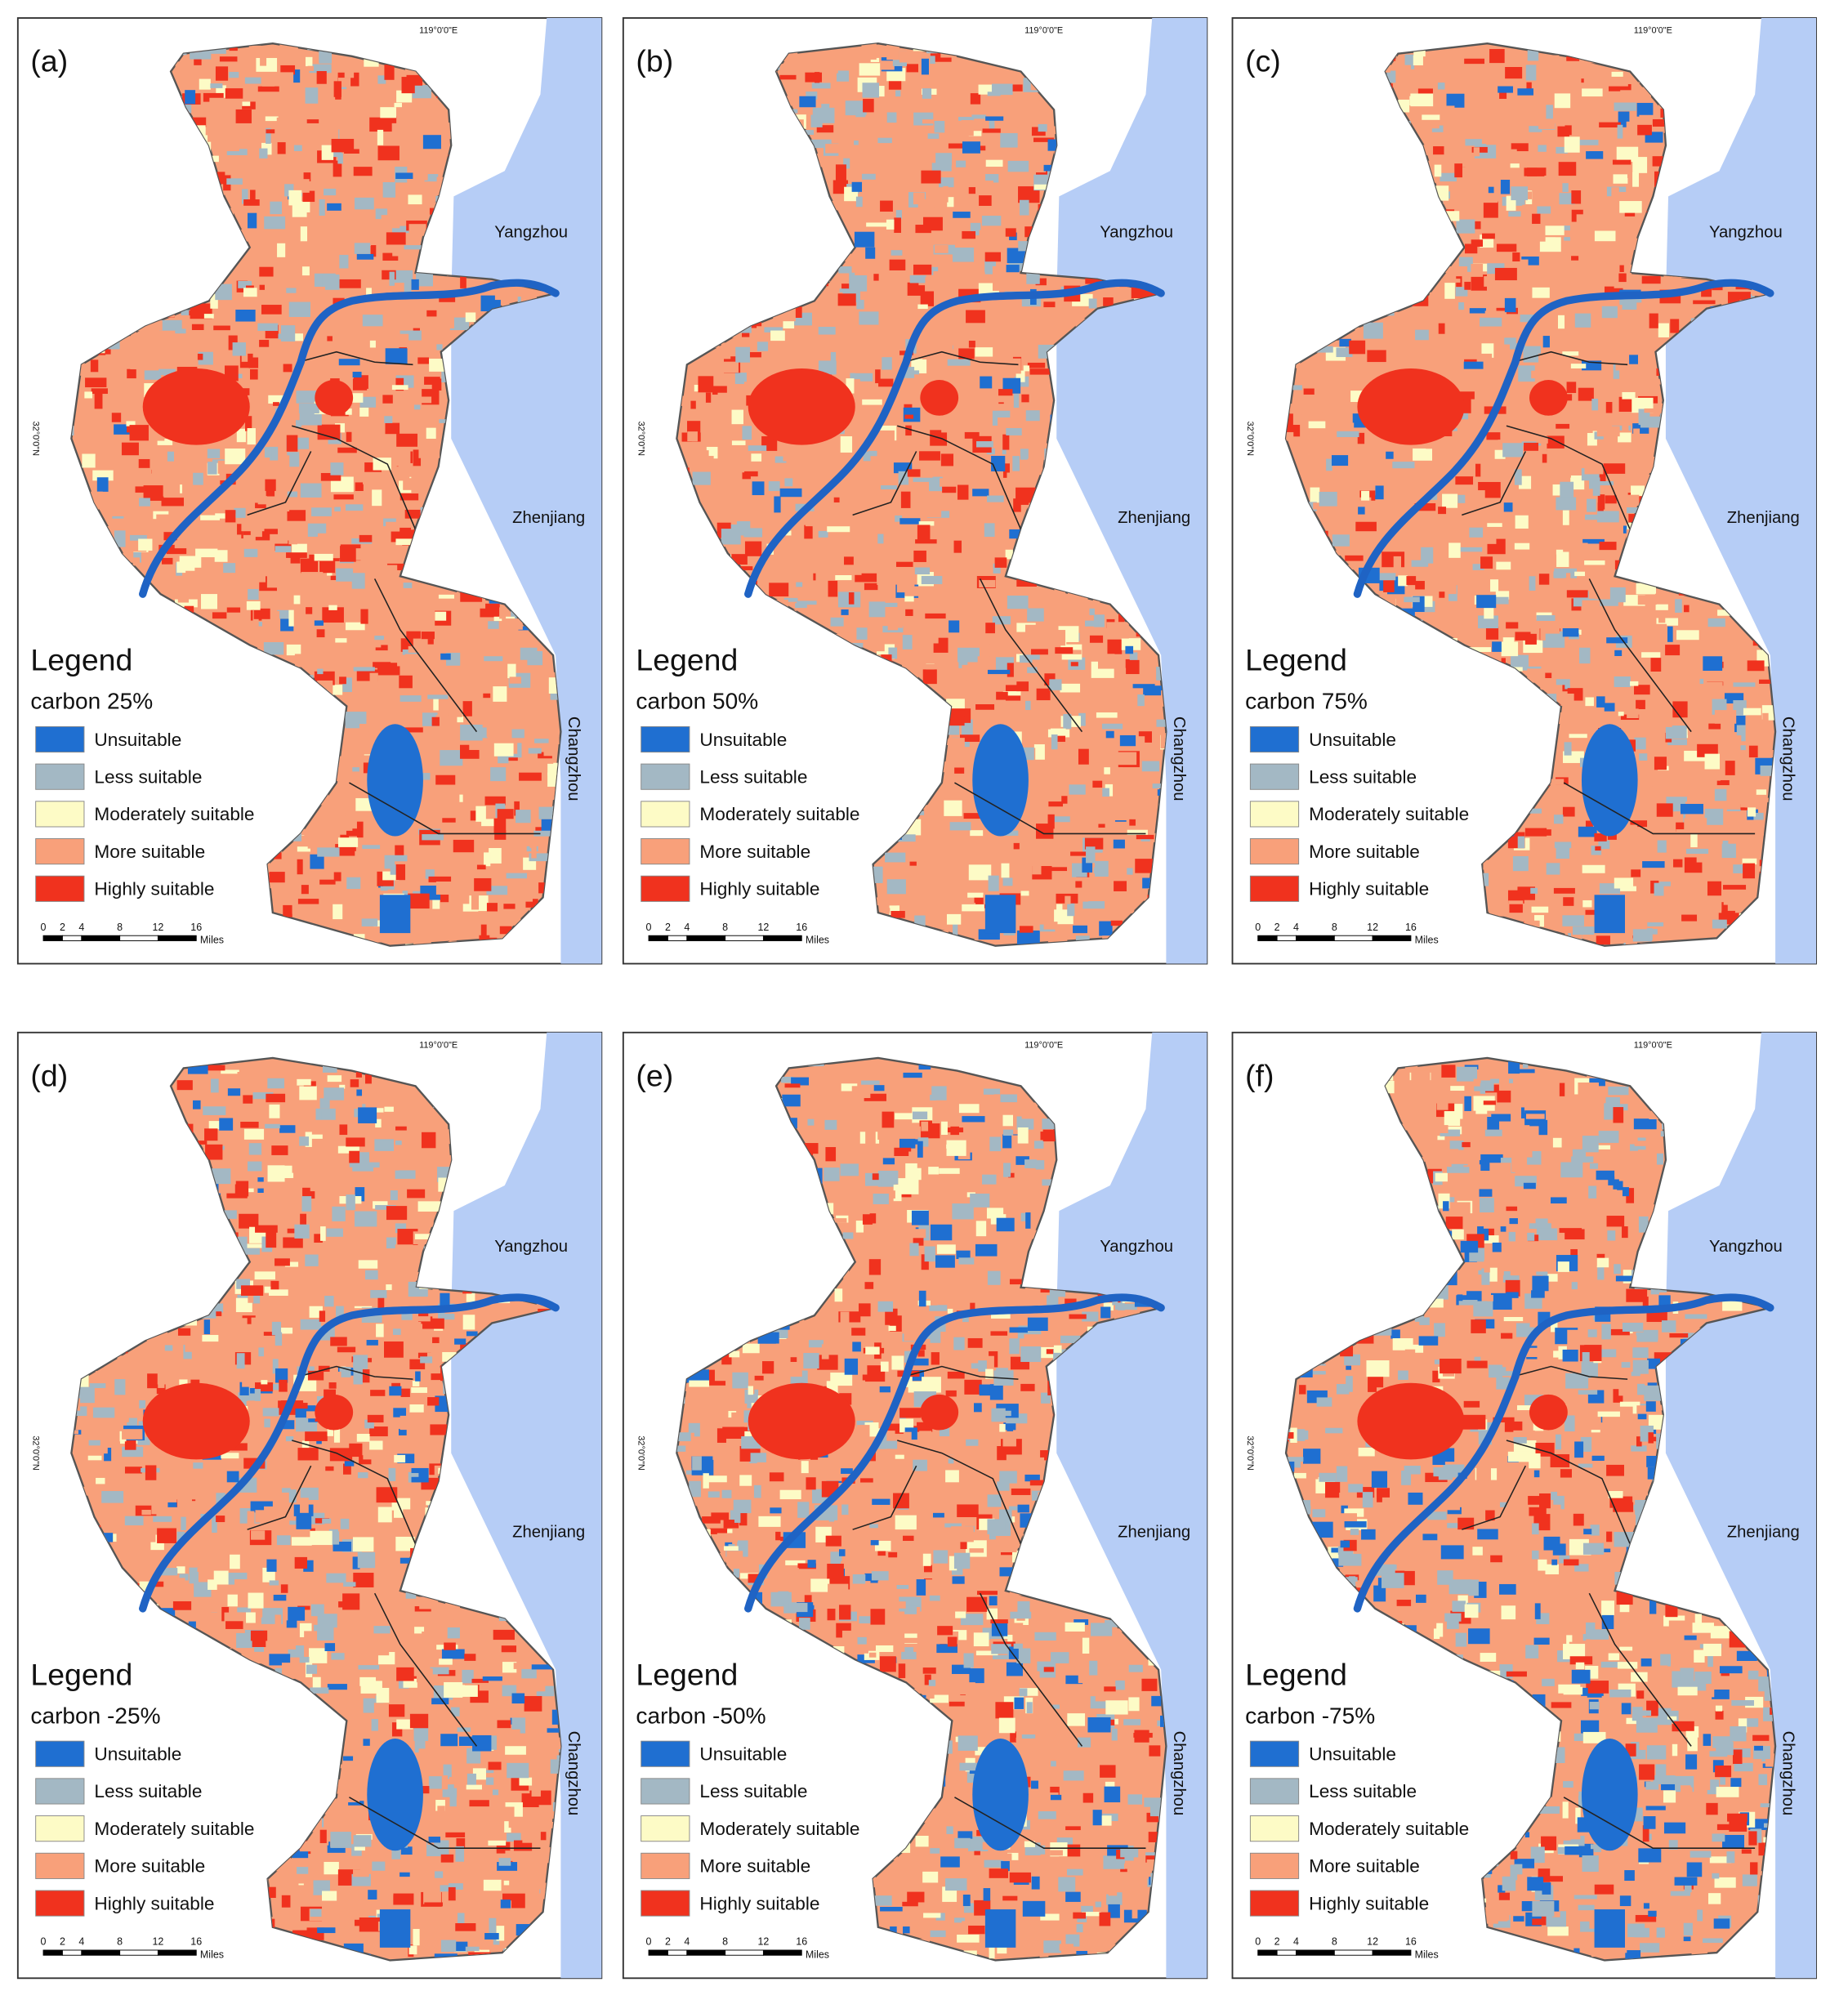 This screenshot has width=1848, height=2000. I want to click on scale-bar-label: 2, so click(668, 927).